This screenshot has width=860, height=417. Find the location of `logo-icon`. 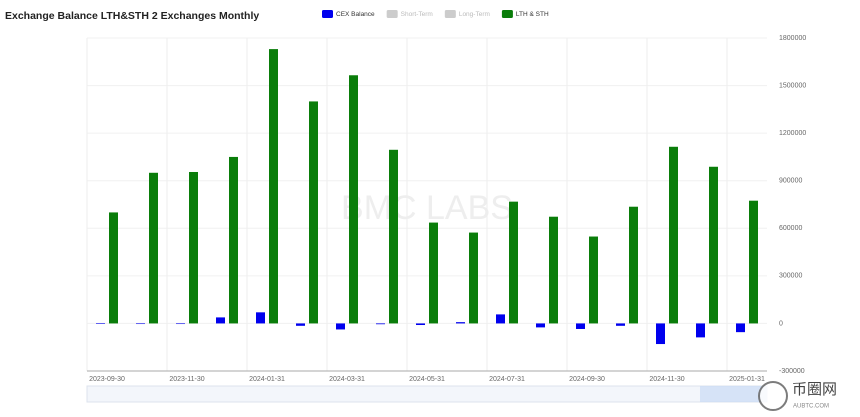

logo-icon is located at coordinates (773, 396).